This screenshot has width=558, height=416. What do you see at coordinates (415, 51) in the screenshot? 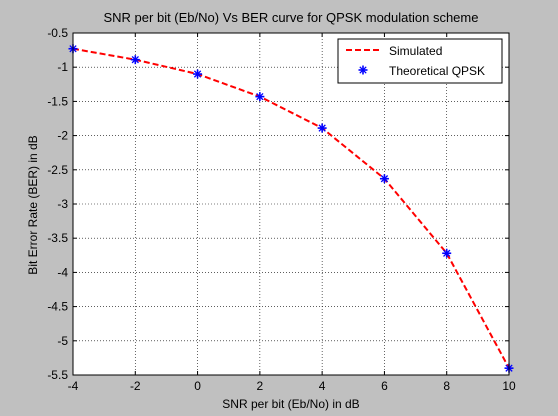
I see `legend-simulated-label: Simulated` at bounding box center [415, 51].